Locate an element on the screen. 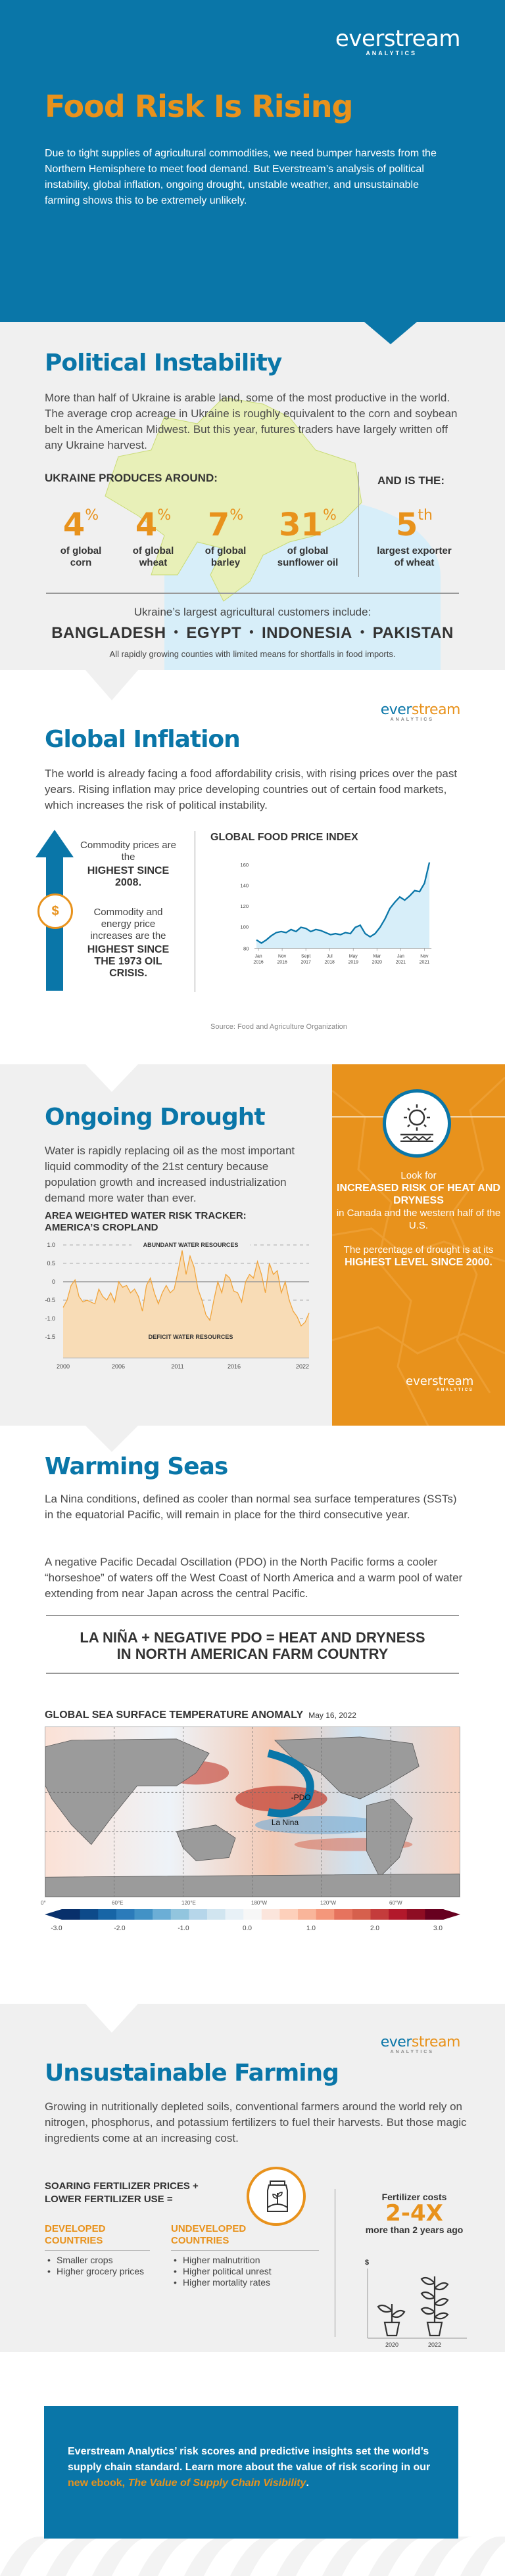  svg-text: -1.0 is located at coordinates (50, 1318).